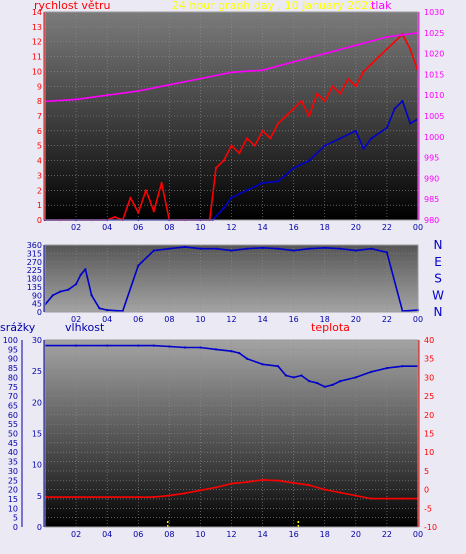 The image size is (466, 554). What do you see at coordinates (39, 101) in the screenshot?
I see `left-tick-label: 8` at bounding box center [39, 101].